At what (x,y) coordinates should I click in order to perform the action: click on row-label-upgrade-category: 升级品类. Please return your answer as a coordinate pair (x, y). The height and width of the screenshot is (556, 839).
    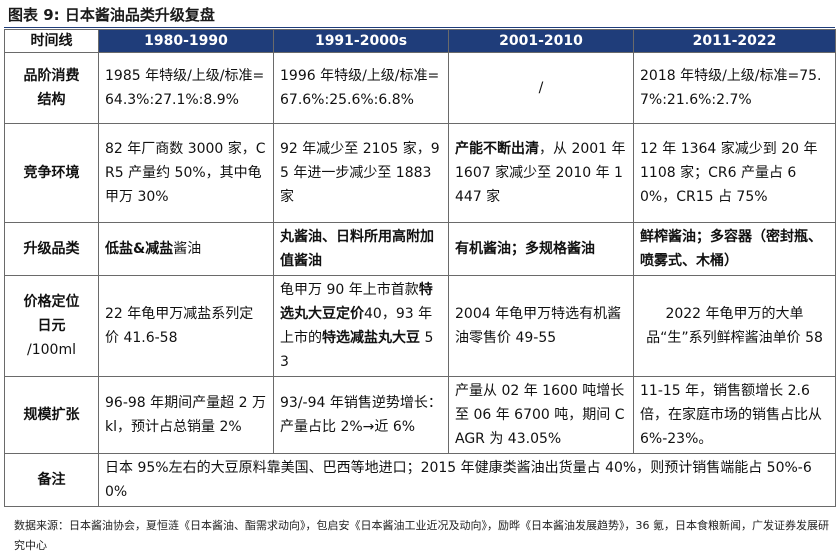
    Looking at the image, I should click on (51, 249).